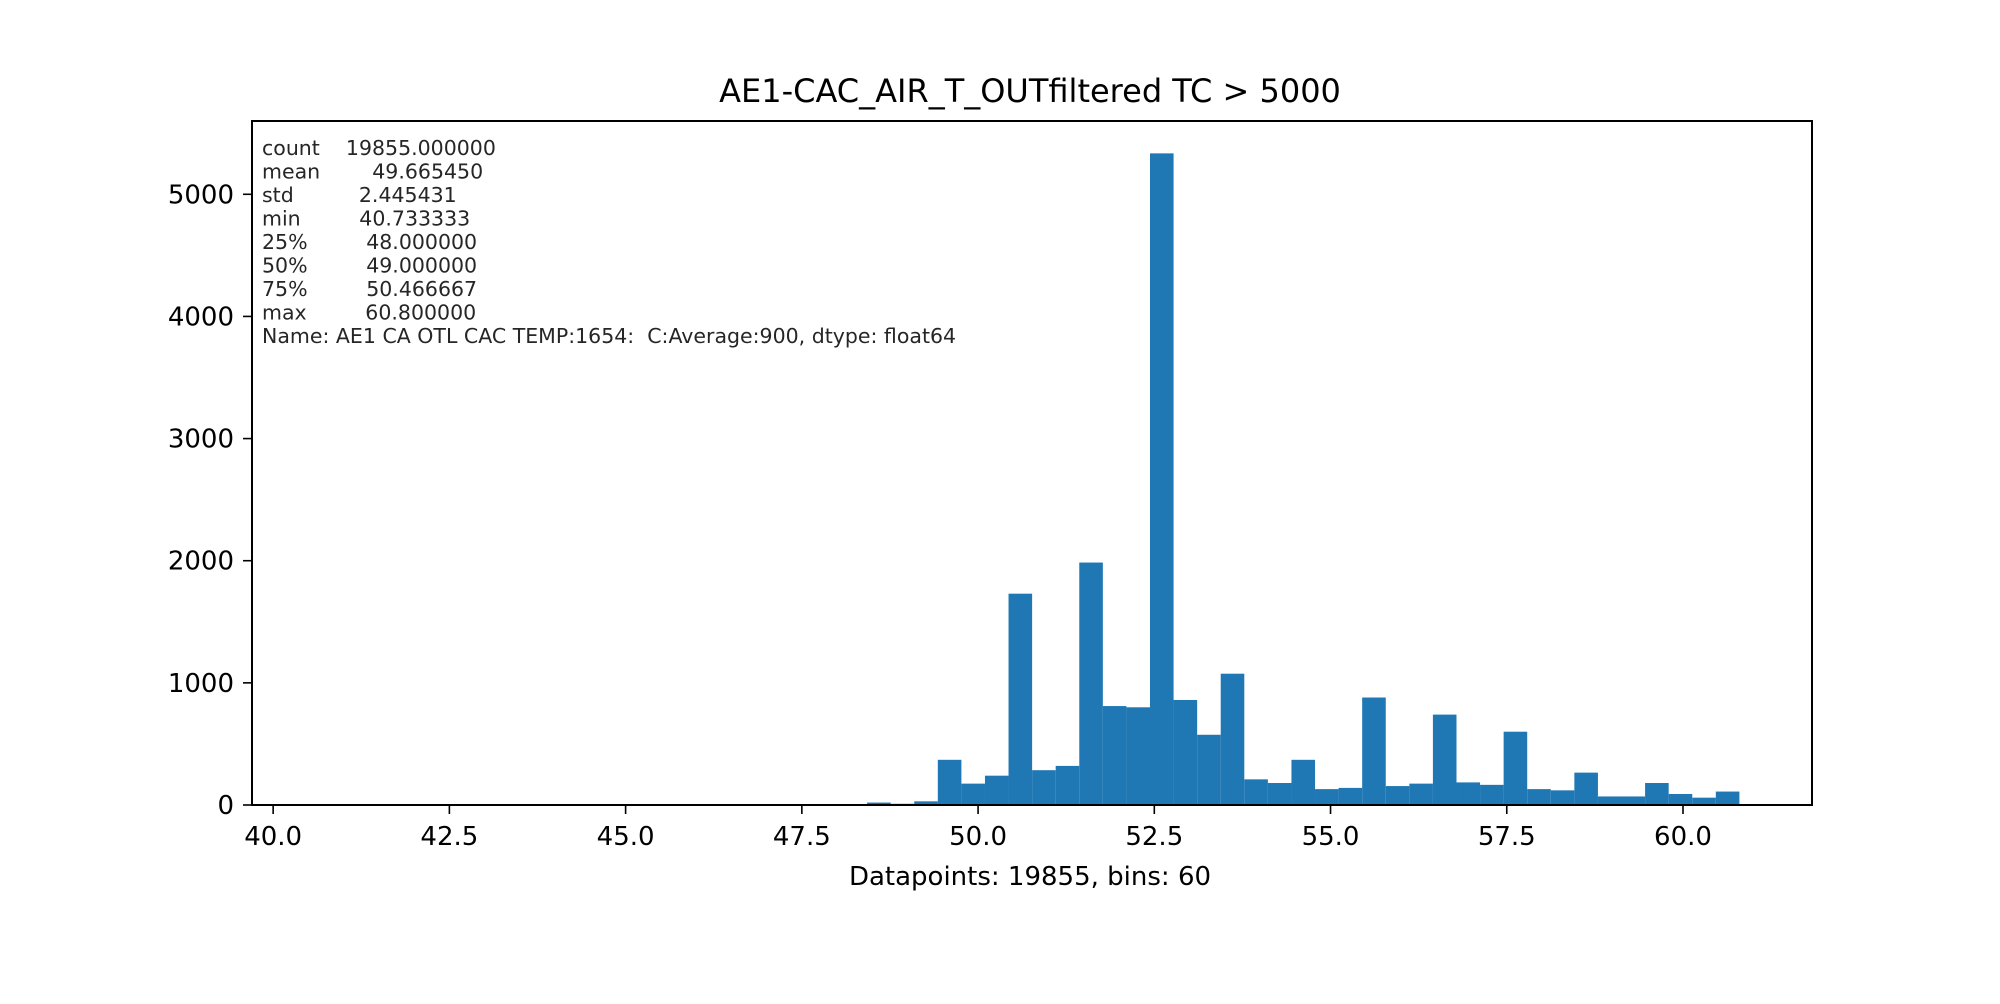 The height and width of the screenshot is (1004, 2000). I want to click on x-tick-label: 42.5, so click(449, 837).